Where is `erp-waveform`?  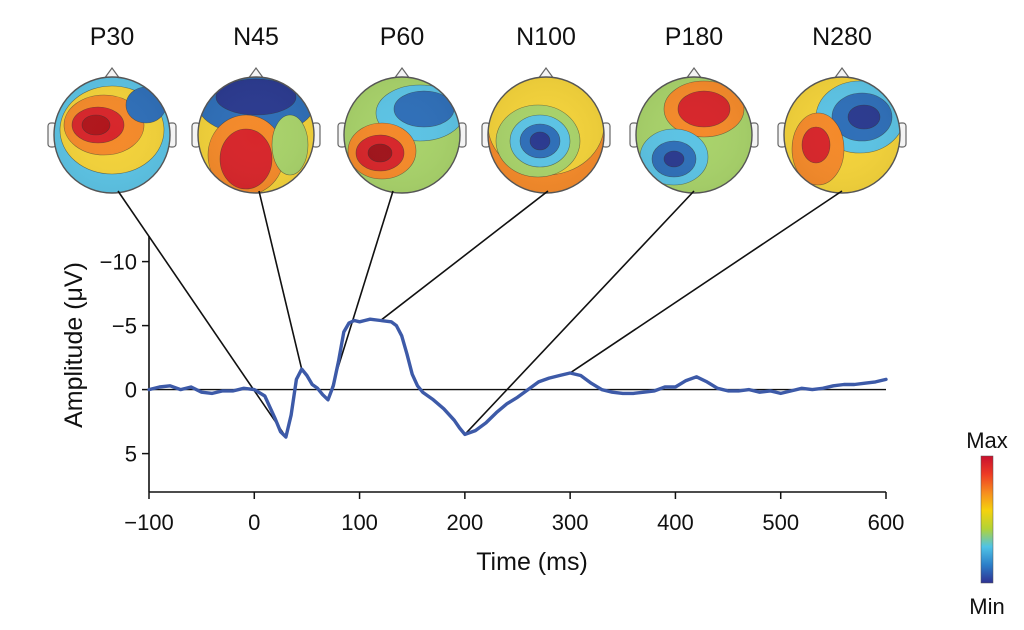
erp-waveform is located at coordinates (517, 378).